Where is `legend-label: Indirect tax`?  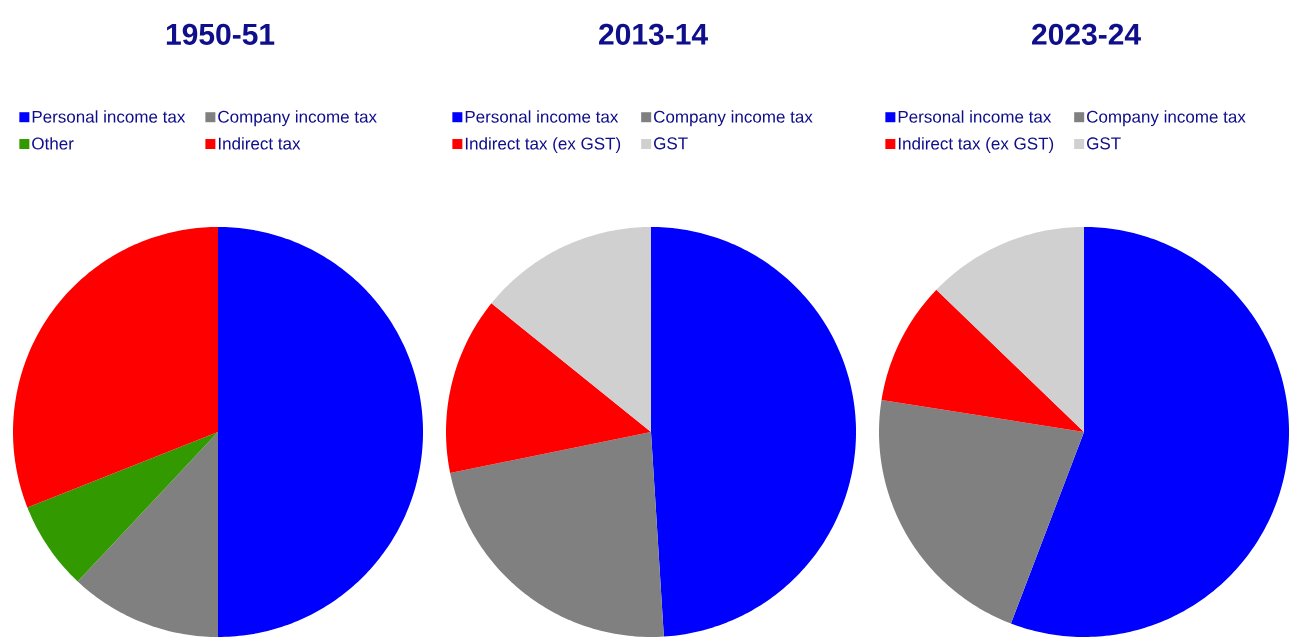
legend-label: Indirect tax is located at coordinates (259, 143).